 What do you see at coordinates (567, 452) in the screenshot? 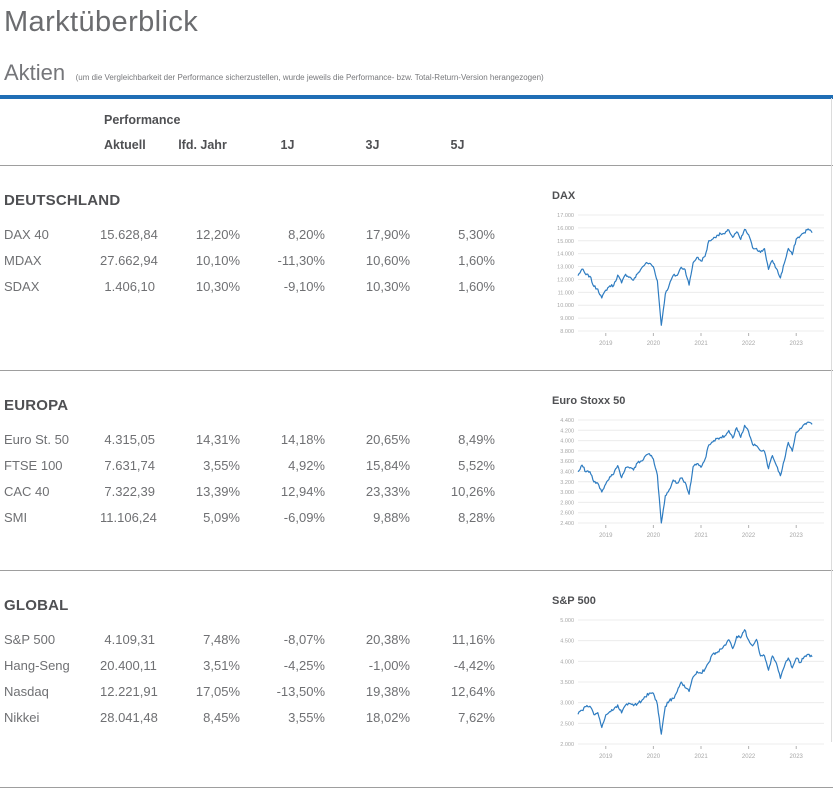
I see `y-axis-label: 3.800` at bounding box center [567, 452].